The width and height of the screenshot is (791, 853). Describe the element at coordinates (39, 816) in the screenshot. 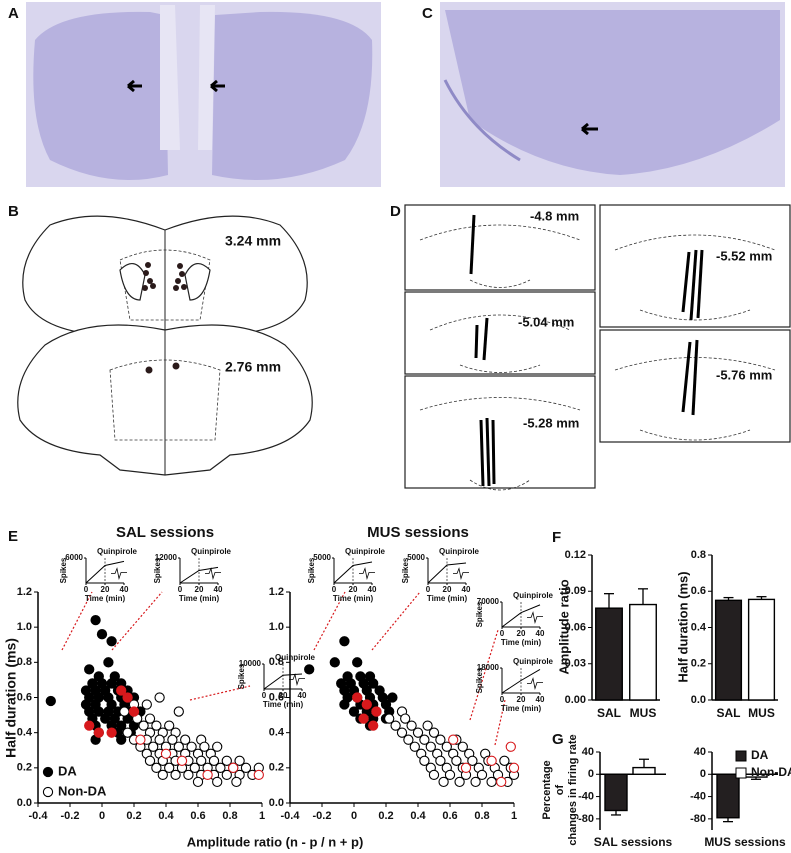

I see `x-tick-label: -0.4` at that location.